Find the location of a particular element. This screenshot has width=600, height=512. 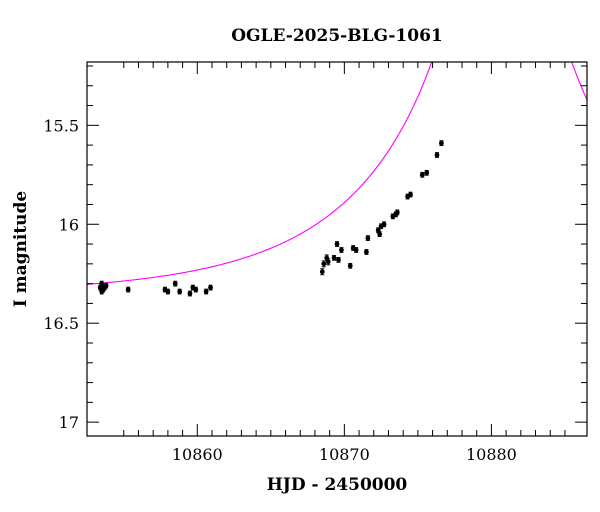

y-tick-label: 16 is located at coordinates (69, 224).